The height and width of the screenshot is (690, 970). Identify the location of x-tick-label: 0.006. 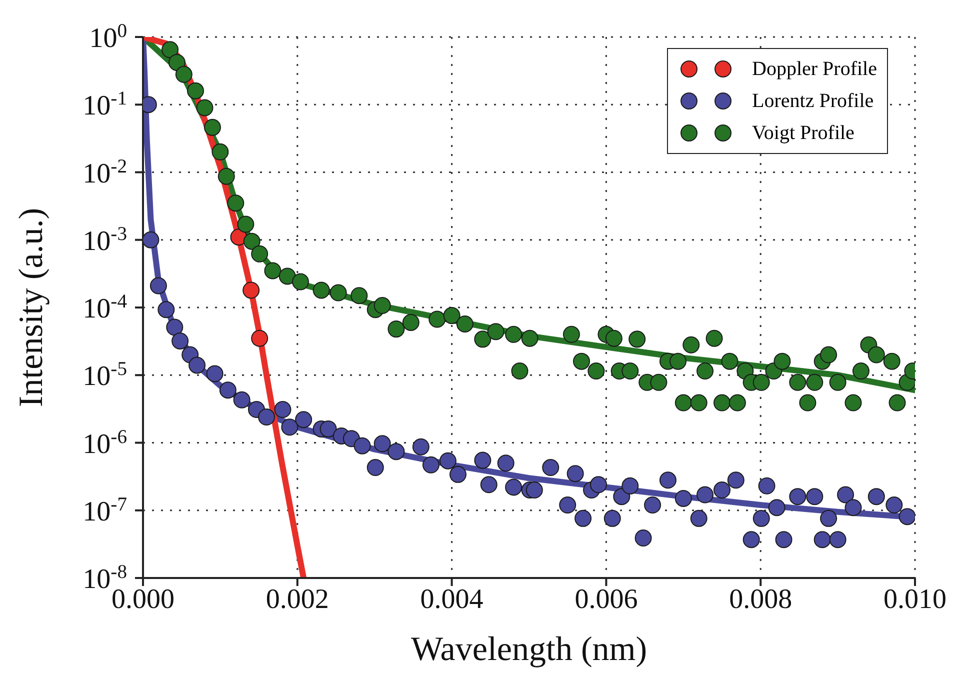
(606, 599).